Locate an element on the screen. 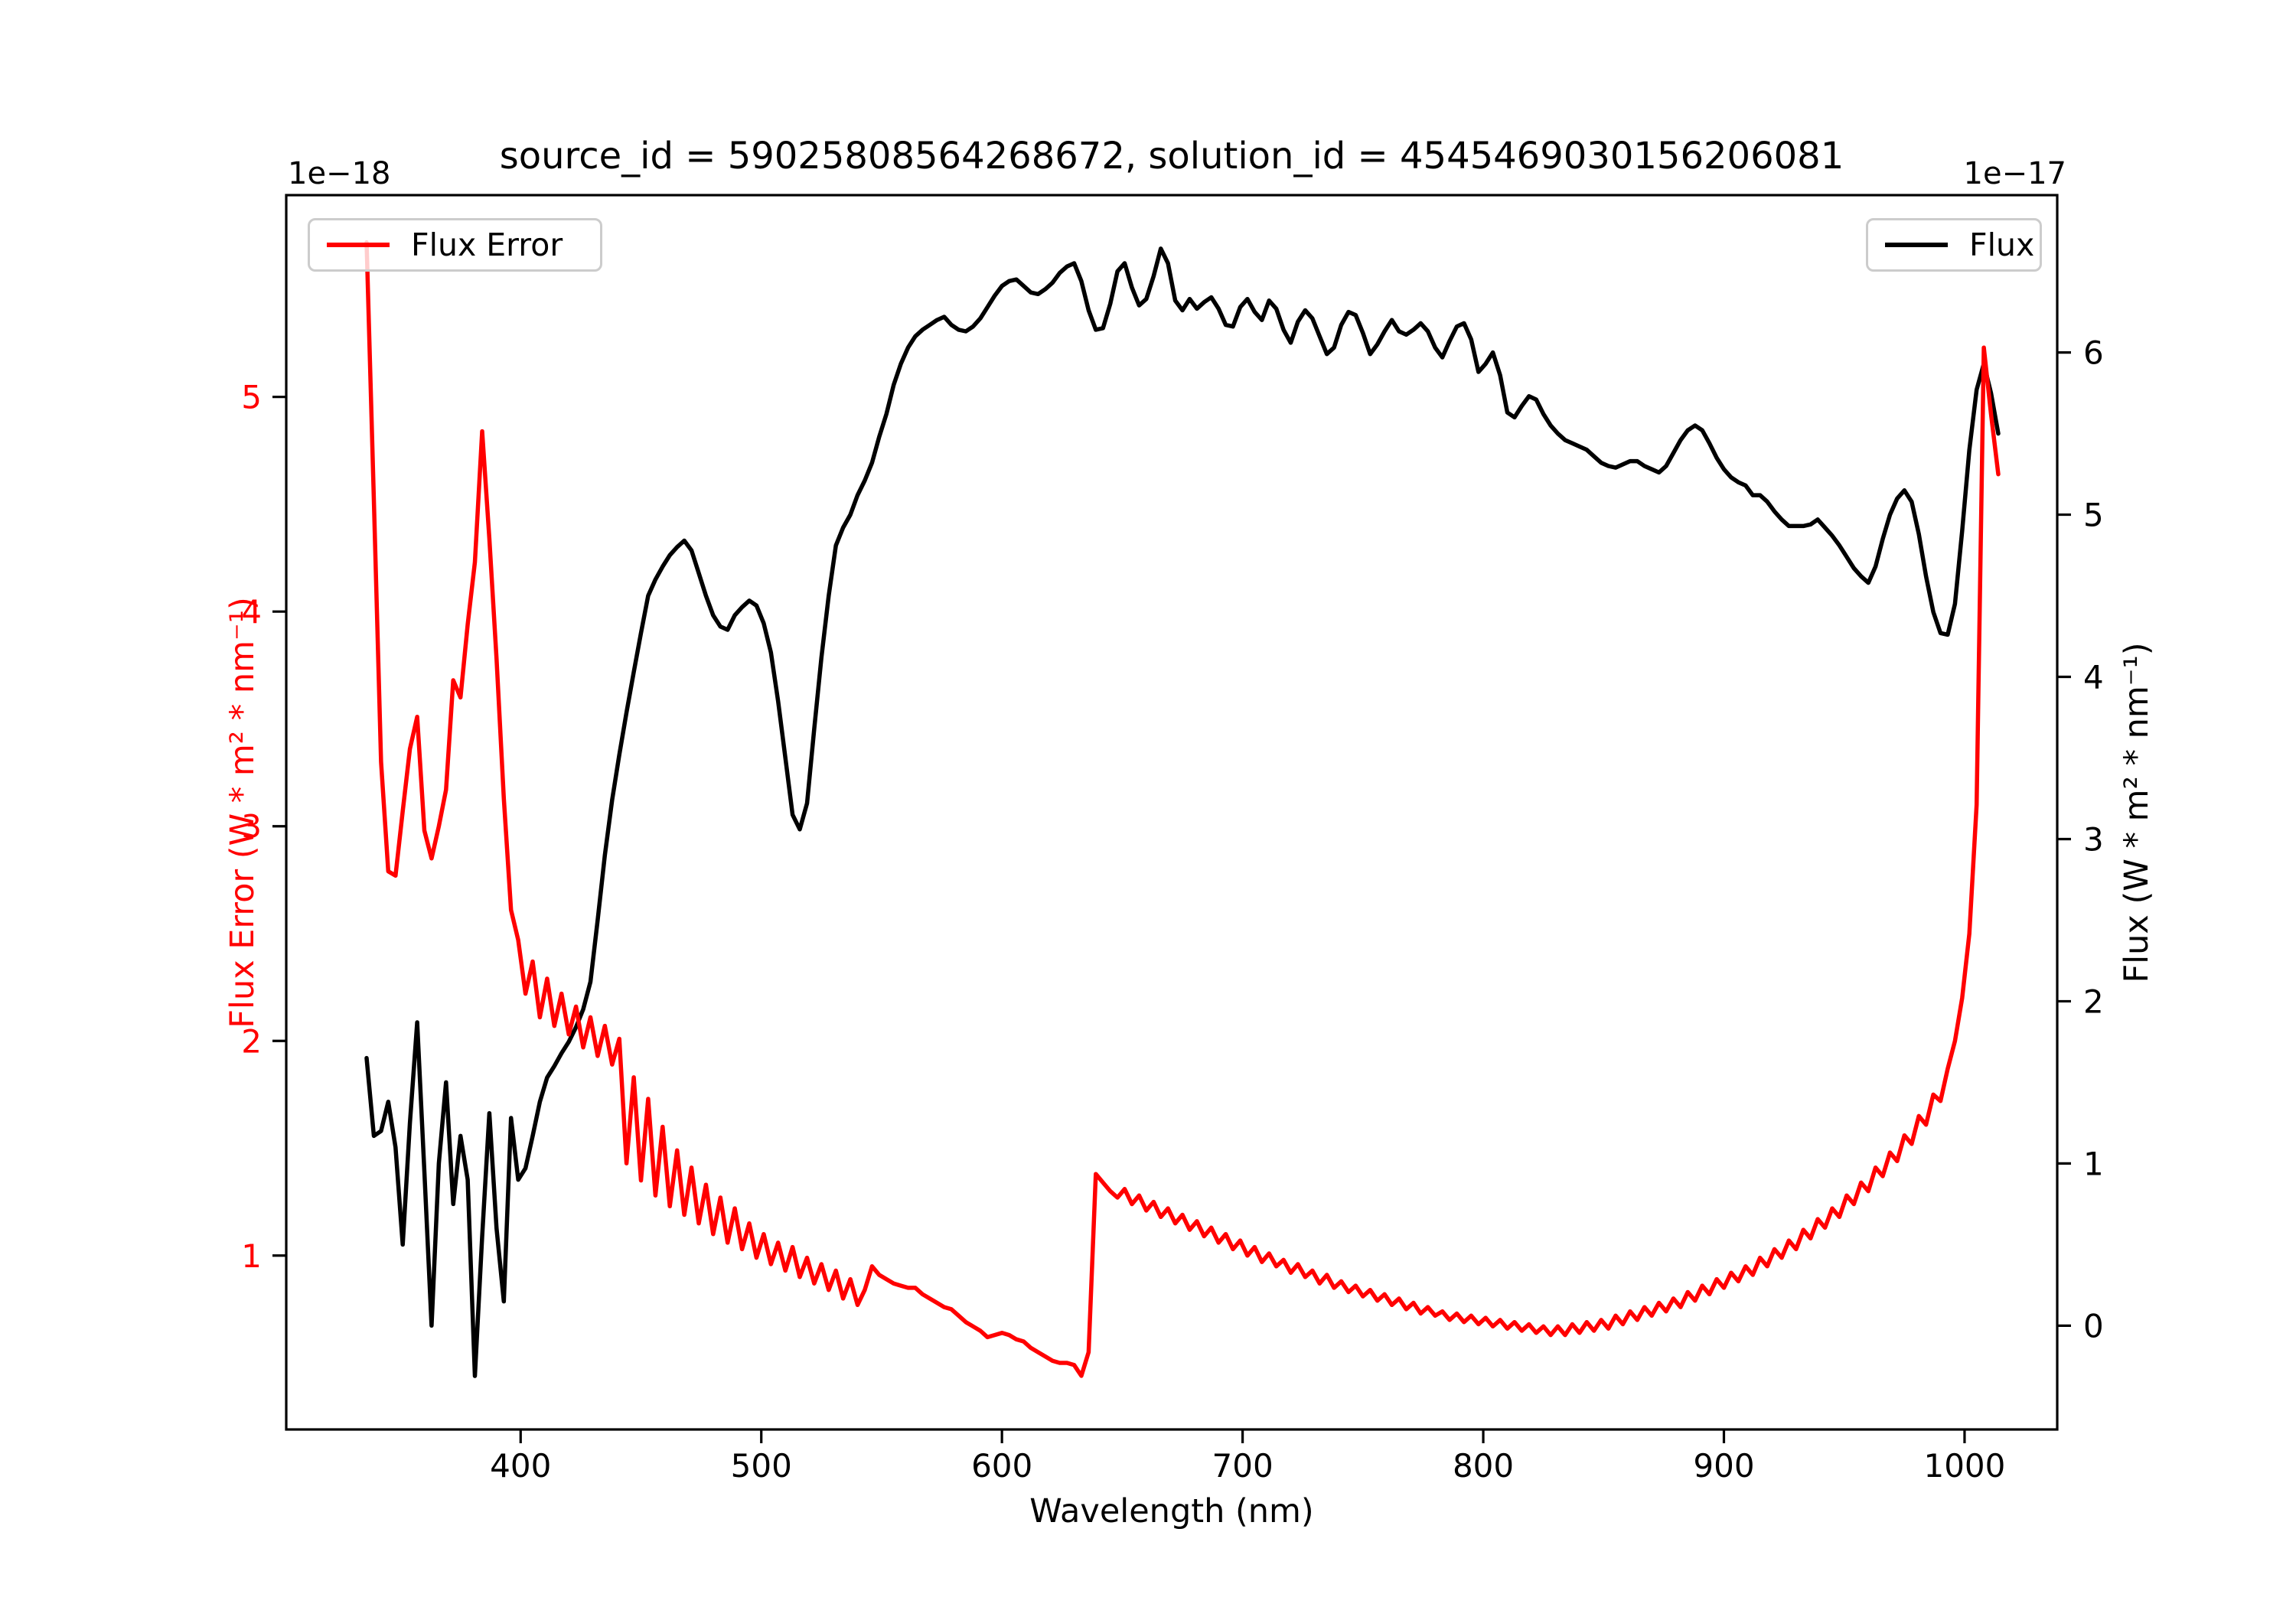 The image size is (2296, 1607). x-tick-label: 400 is located at coordinates (520, 1466).